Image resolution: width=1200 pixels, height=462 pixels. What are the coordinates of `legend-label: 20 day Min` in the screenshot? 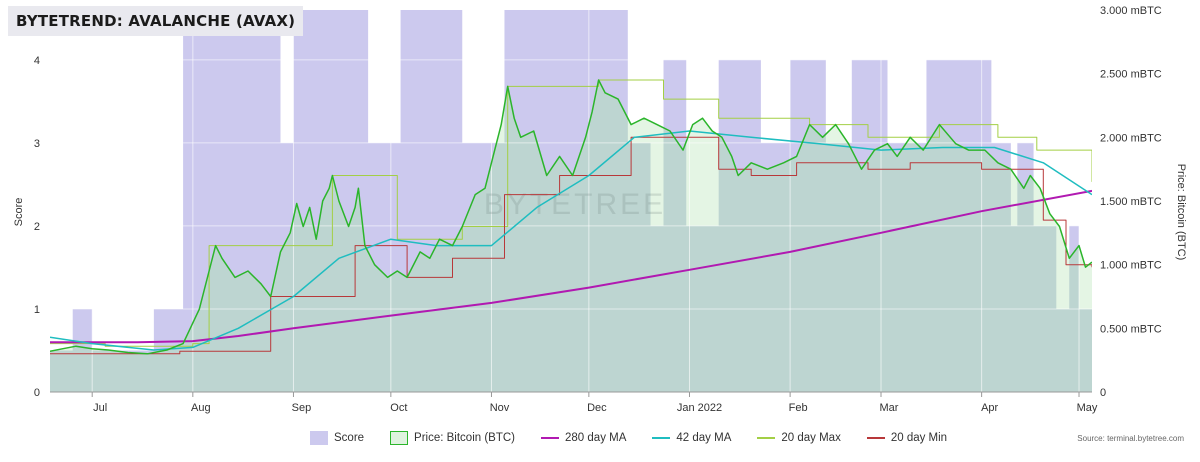 It's located at (919, 438).